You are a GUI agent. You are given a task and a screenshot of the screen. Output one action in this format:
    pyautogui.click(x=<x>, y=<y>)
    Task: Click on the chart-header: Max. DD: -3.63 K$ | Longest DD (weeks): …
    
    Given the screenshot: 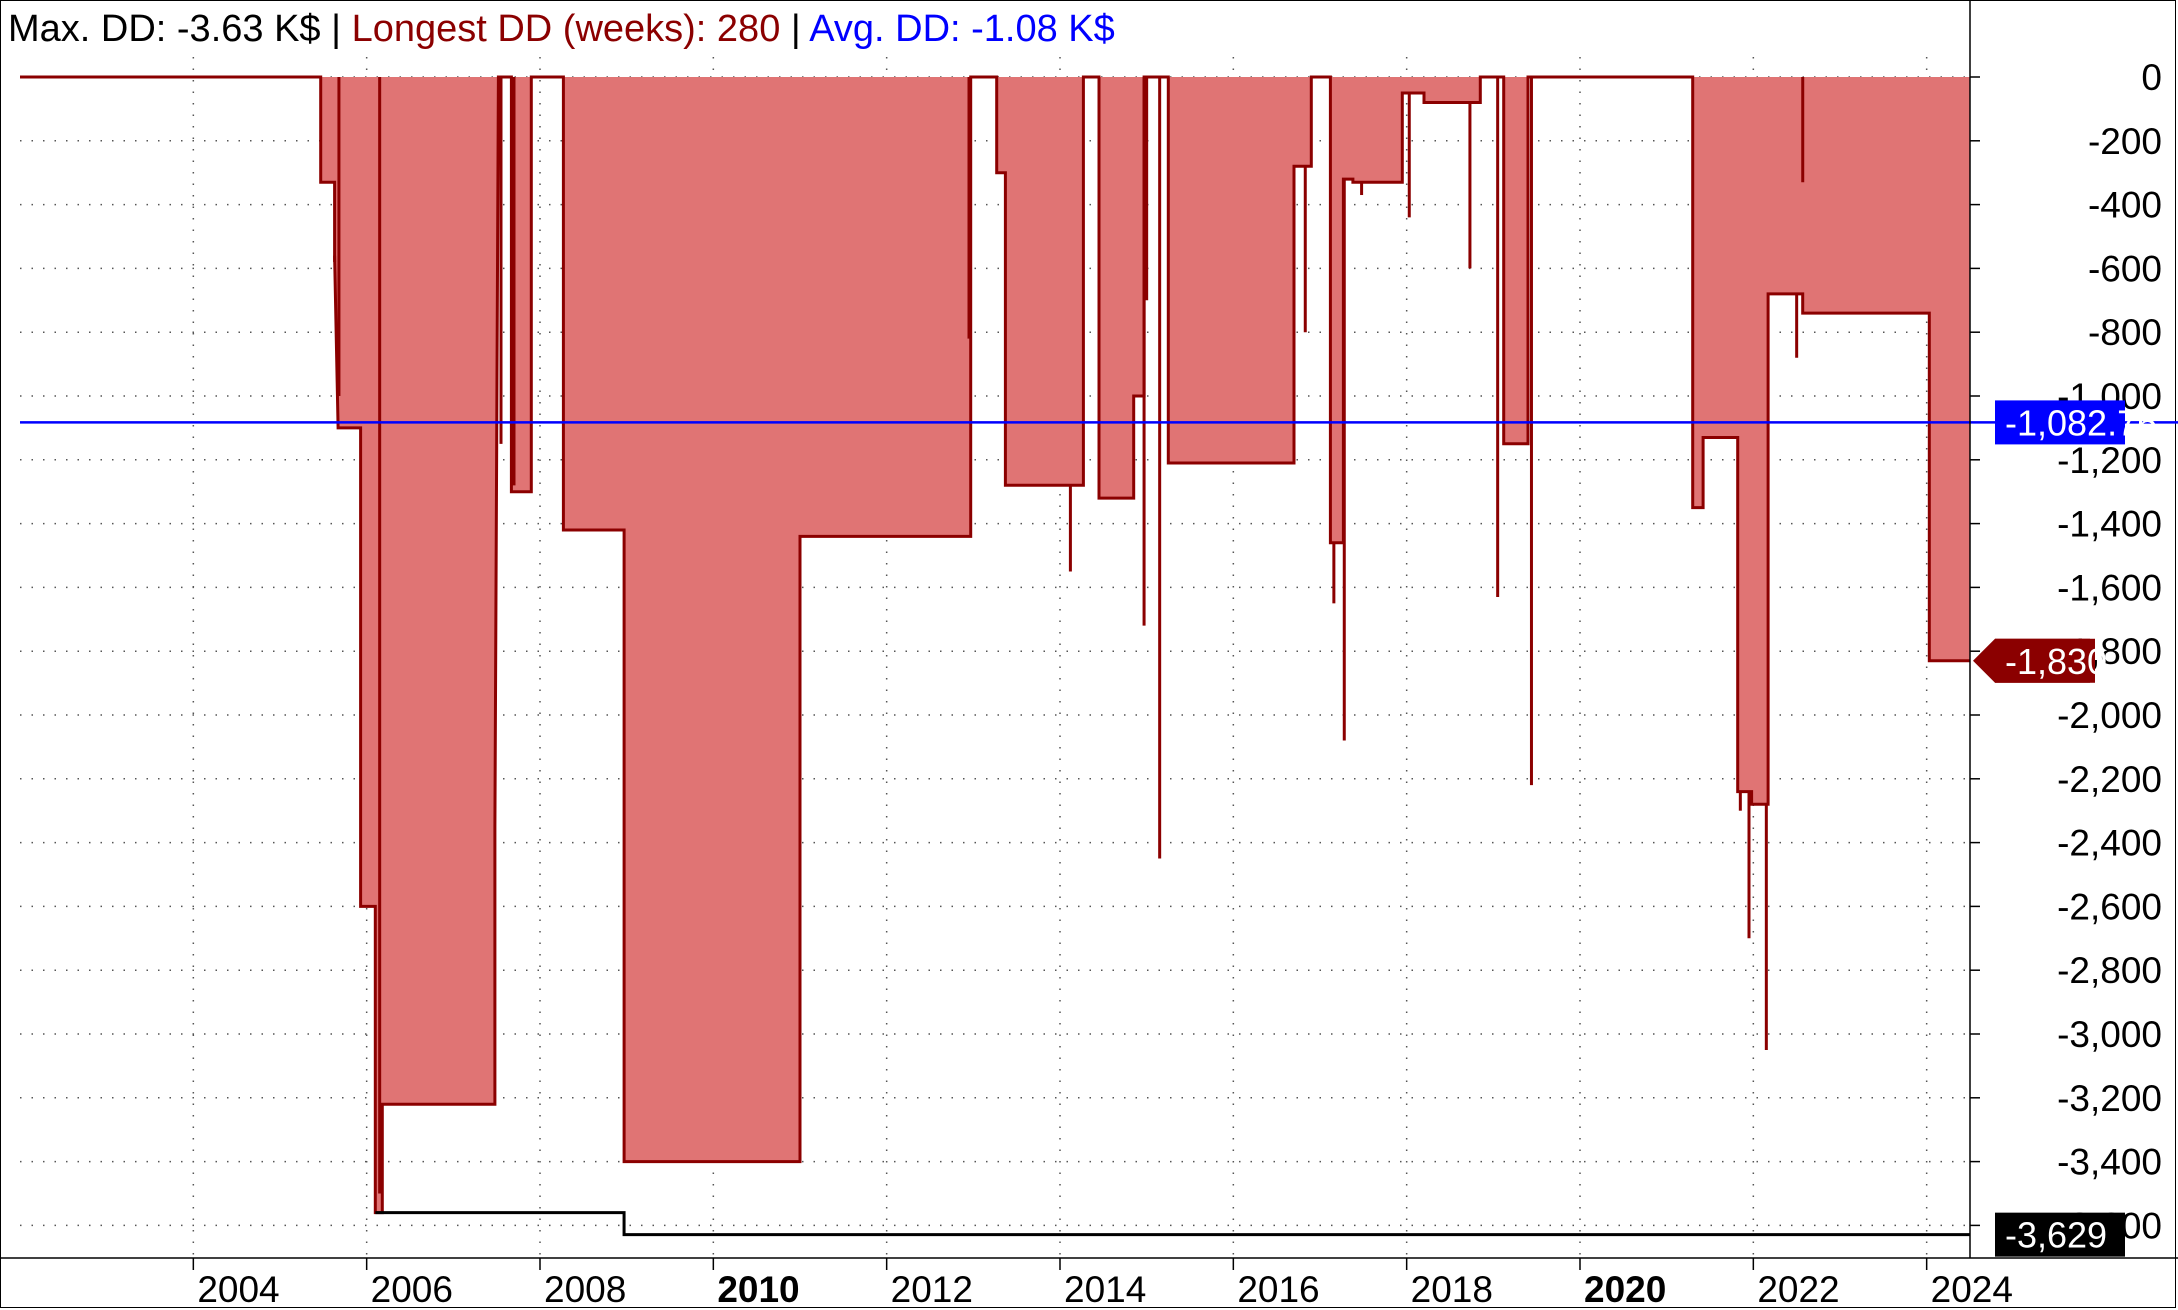 What is the action you would take?
    pyautogui.click(x=561, y=29)
    